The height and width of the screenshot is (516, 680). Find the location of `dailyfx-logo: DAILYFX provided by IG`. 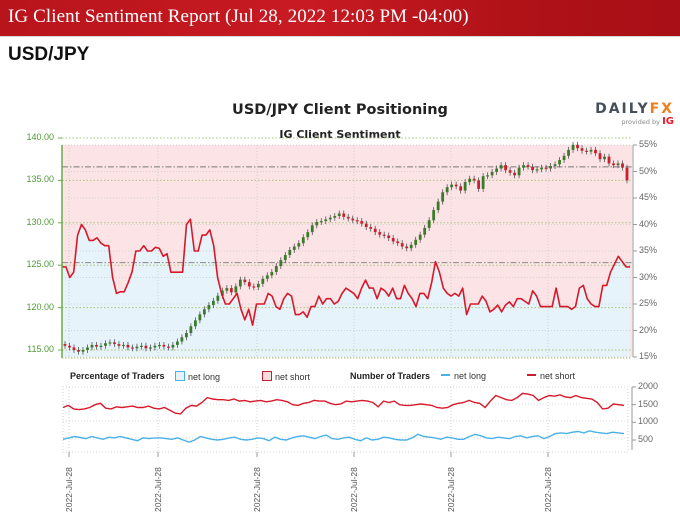

dailyfx-logo: DAILYFX provided by IG is located at coordinates (629, 114).